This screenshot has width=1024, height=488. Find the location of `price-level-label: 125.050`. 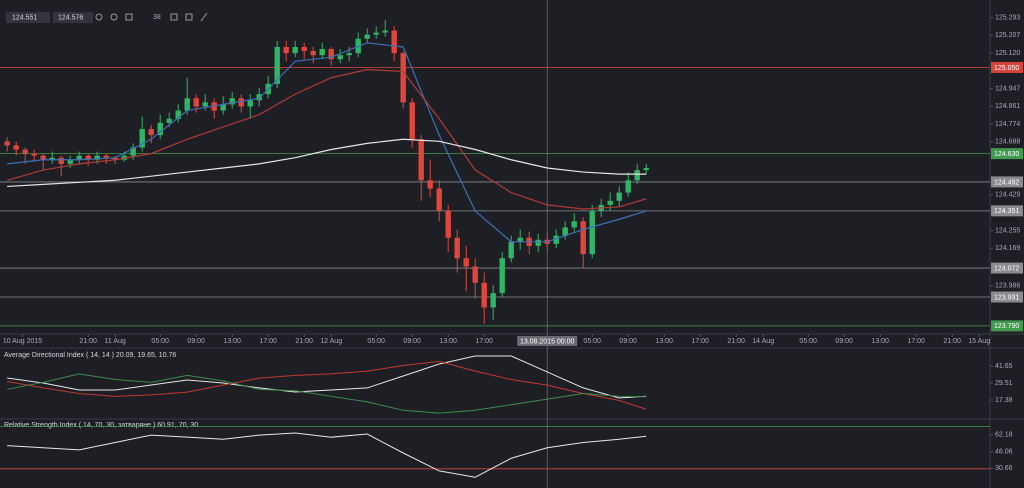

price-level-label: 125.050 is located at coordinates (1006, 68).